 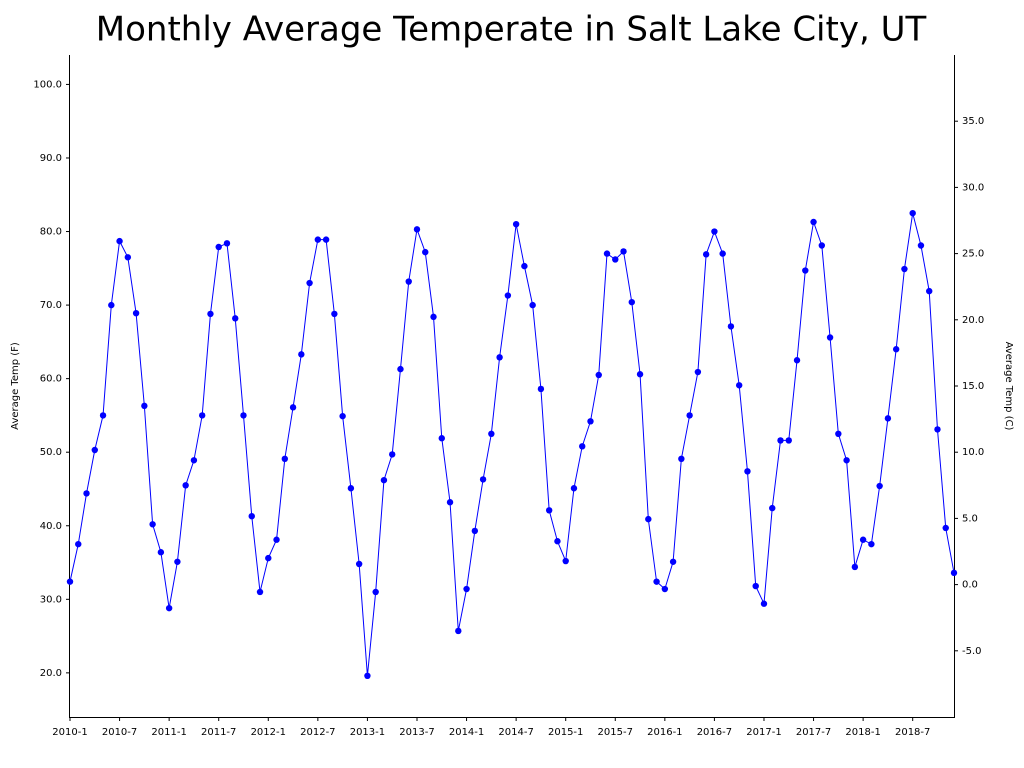 What do you see at coordinates (970, 585) in the screenshot?
I see `y2-tick-label: 0.0` at bounding box center [970, 585].